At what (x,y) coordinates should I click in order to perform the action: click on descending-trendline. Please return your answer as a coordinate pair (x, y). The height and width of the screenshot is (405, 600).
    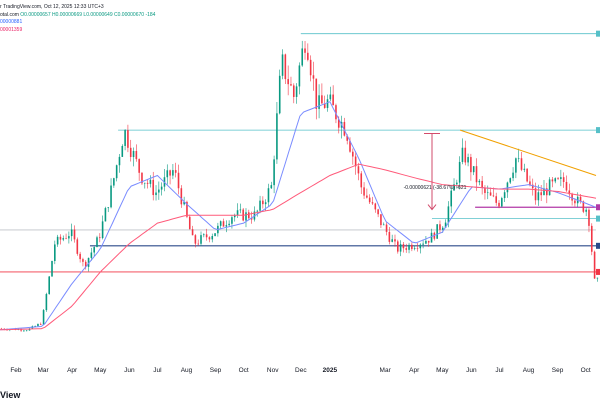
    Looking at the image, I should click on (528, 152).